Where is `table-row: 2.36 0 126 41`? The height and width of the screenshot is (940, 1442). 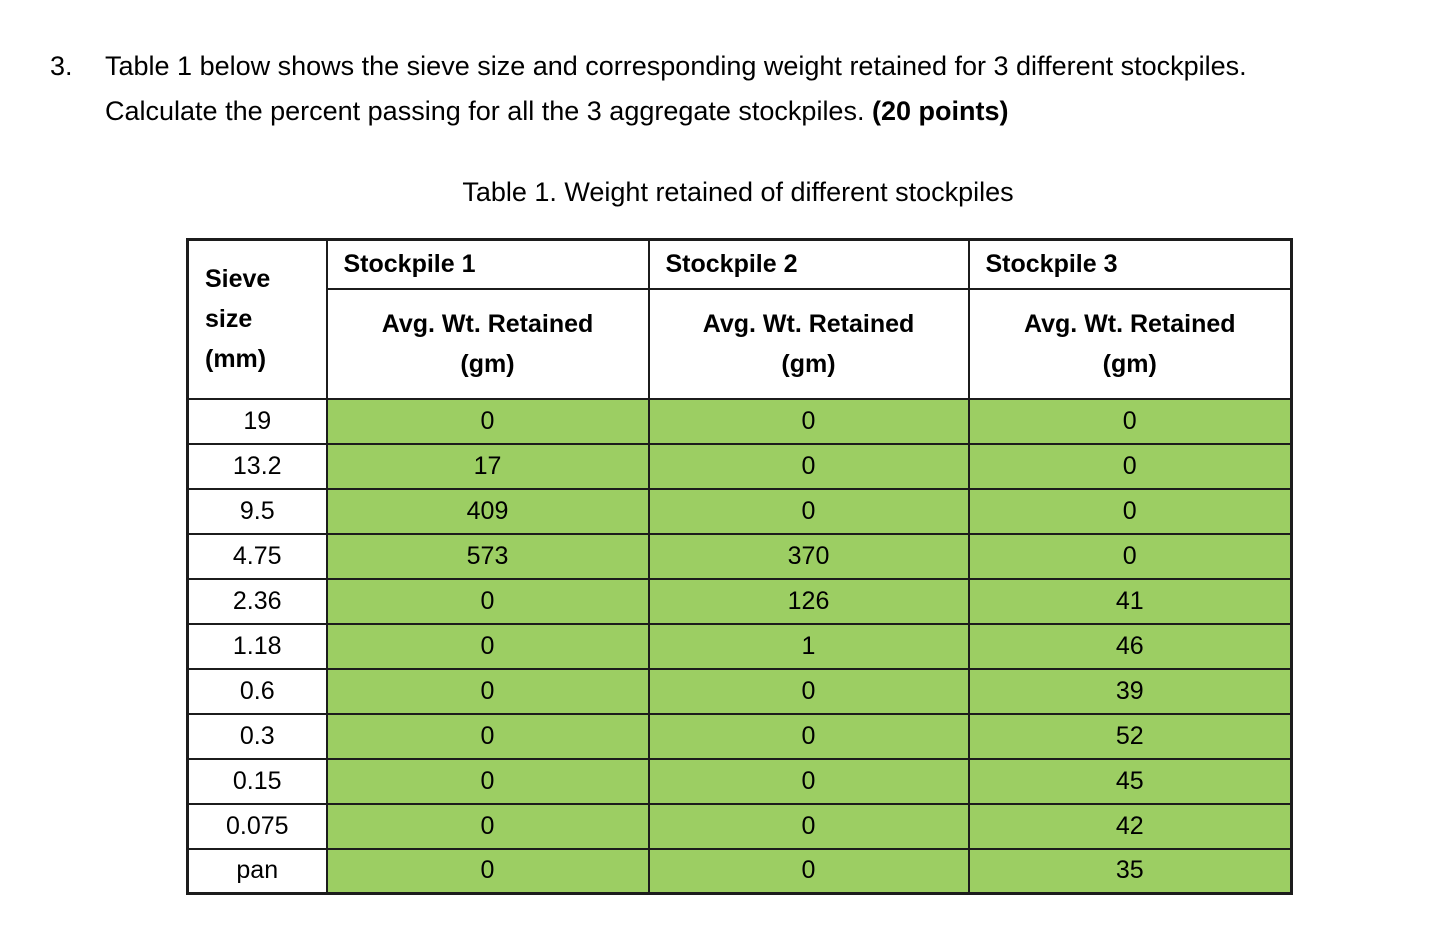 table-row: 2.36 0 126 41 is located at coordinates (739, 601).